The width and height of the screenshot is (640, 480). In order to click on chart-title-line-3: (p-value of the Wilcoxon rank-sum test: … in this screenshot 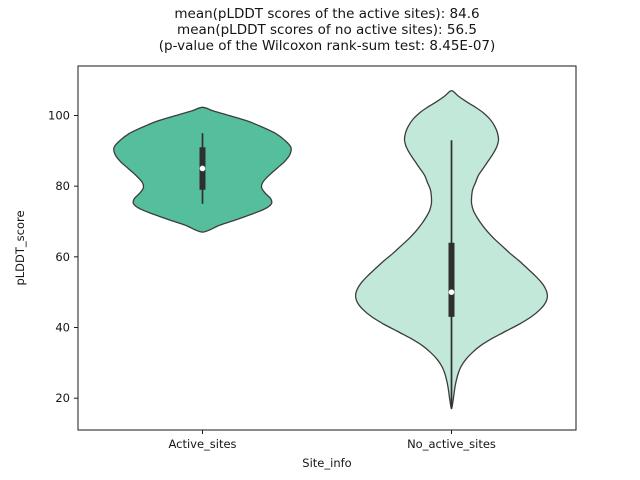, I will do `click(327, 46)`.